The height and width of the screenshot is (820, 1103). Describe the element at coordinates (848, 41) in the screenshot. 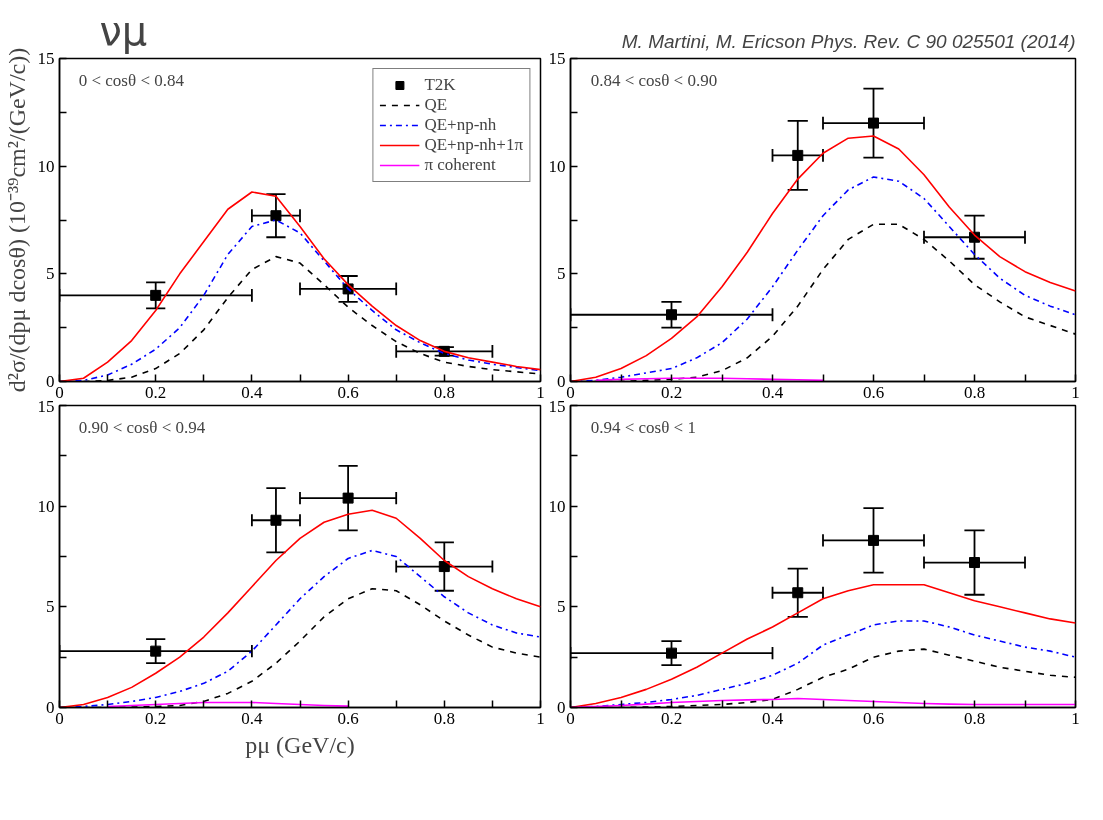

I see `text: M. Martini, M. Ericson Phys. Rev. C 90 025501 (2014)` at that location.